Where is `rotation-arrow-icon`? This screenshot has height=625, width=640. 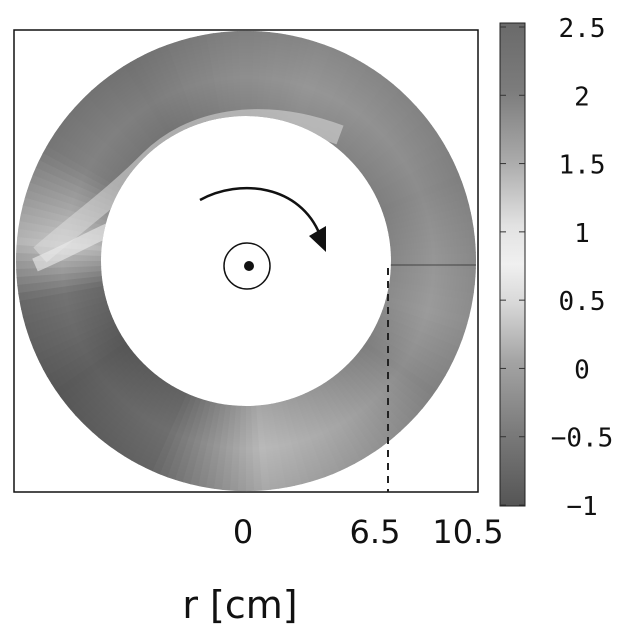
rotation-arrow-icon is located at coordinates (260, 211).